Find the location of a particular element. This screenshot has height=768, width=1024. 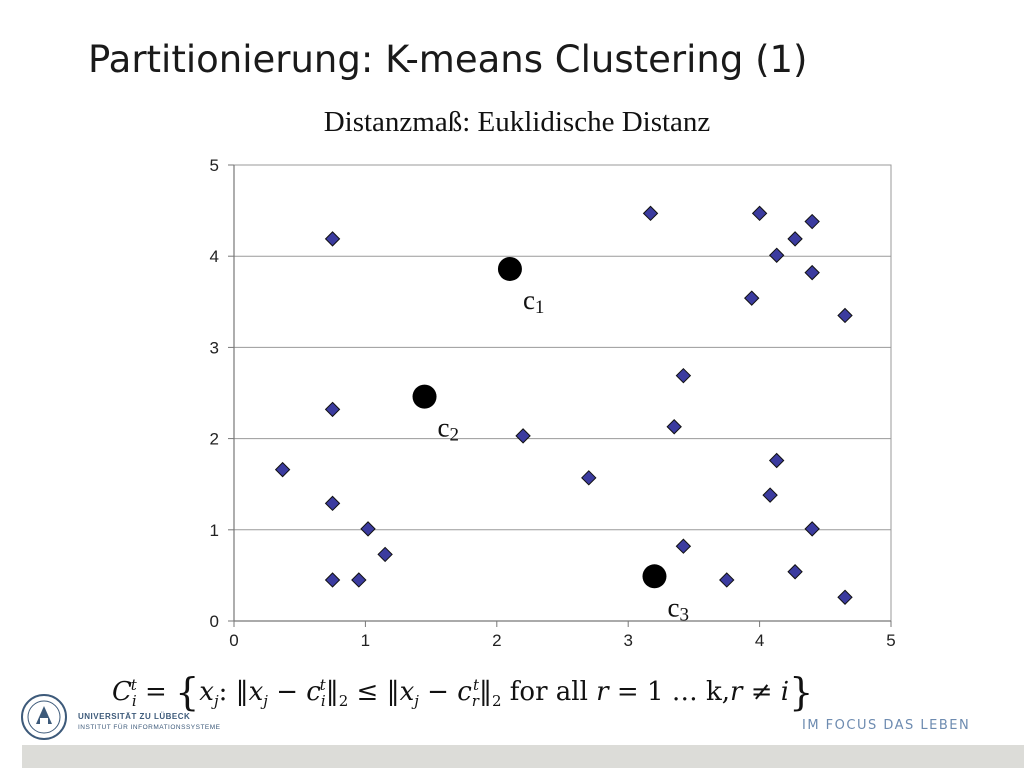

university-name: UNIVERSITÄT ZU LÜBECK is located at coordinates (134, 716).